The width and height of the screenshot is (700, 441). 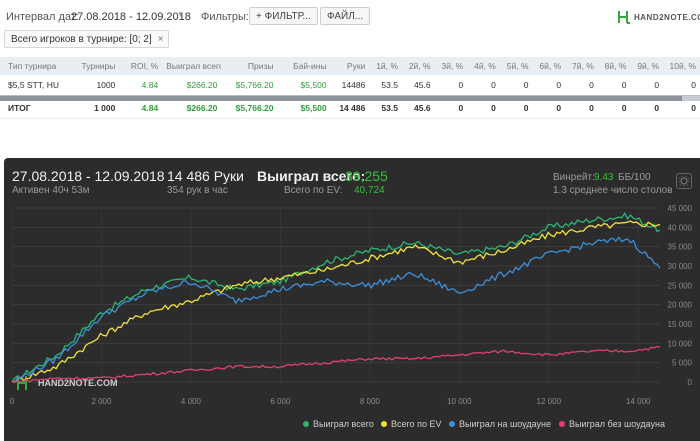 What do you see at coordinates (78, 383) in the screenshot?
I see `chart-watermark: HAND2NOTE.COM` at bounding box center [78, 383].